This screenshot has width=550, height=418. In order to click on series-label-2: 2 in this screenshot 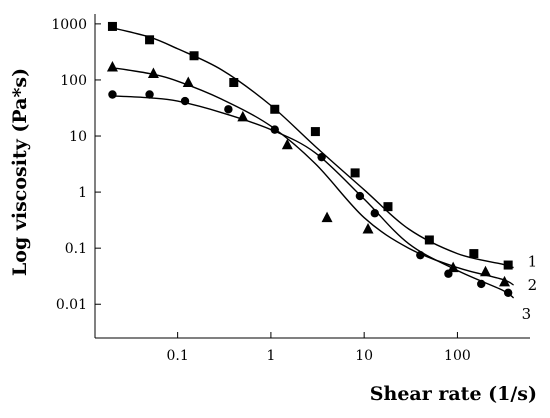, I will do `click(533, 285)`.